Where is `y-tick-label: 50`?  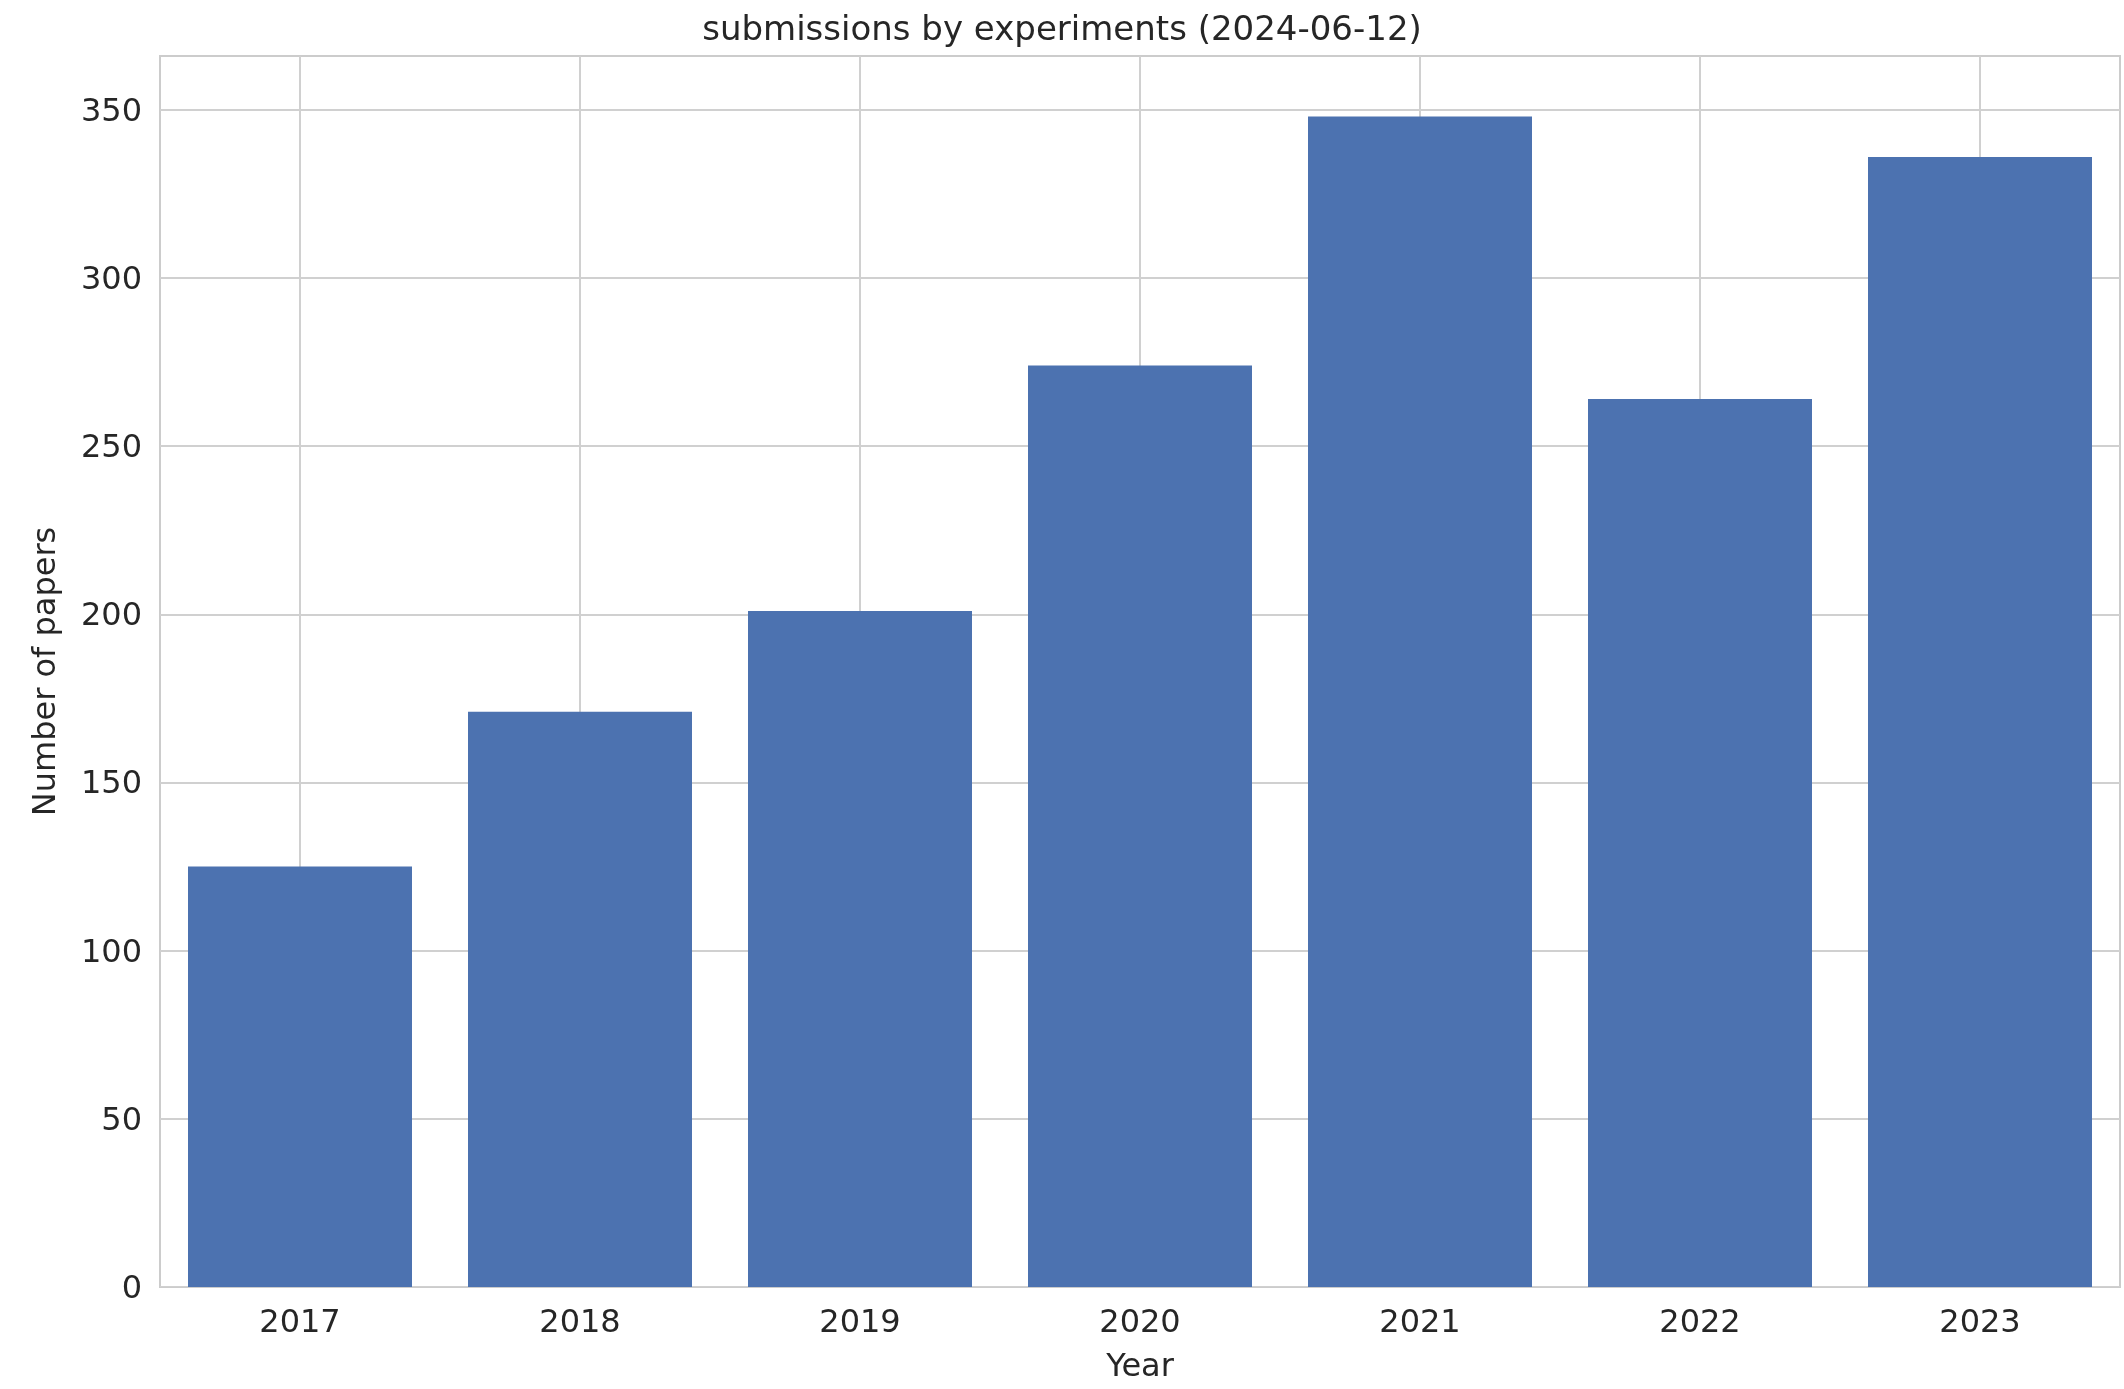 y-tick-label: 50 is located at coordinates (121, 1118).